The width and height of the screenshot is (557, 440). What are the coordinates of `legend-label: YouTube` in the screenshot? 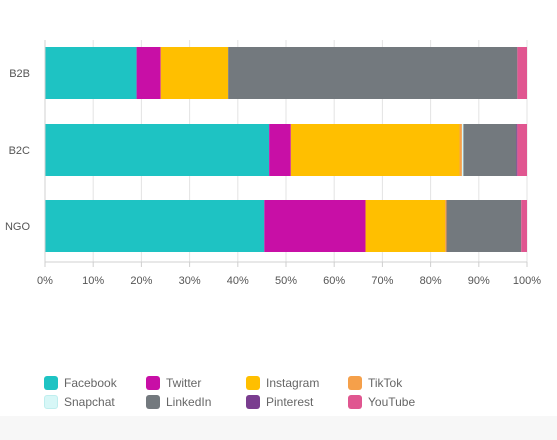 It's located at (392, 402).